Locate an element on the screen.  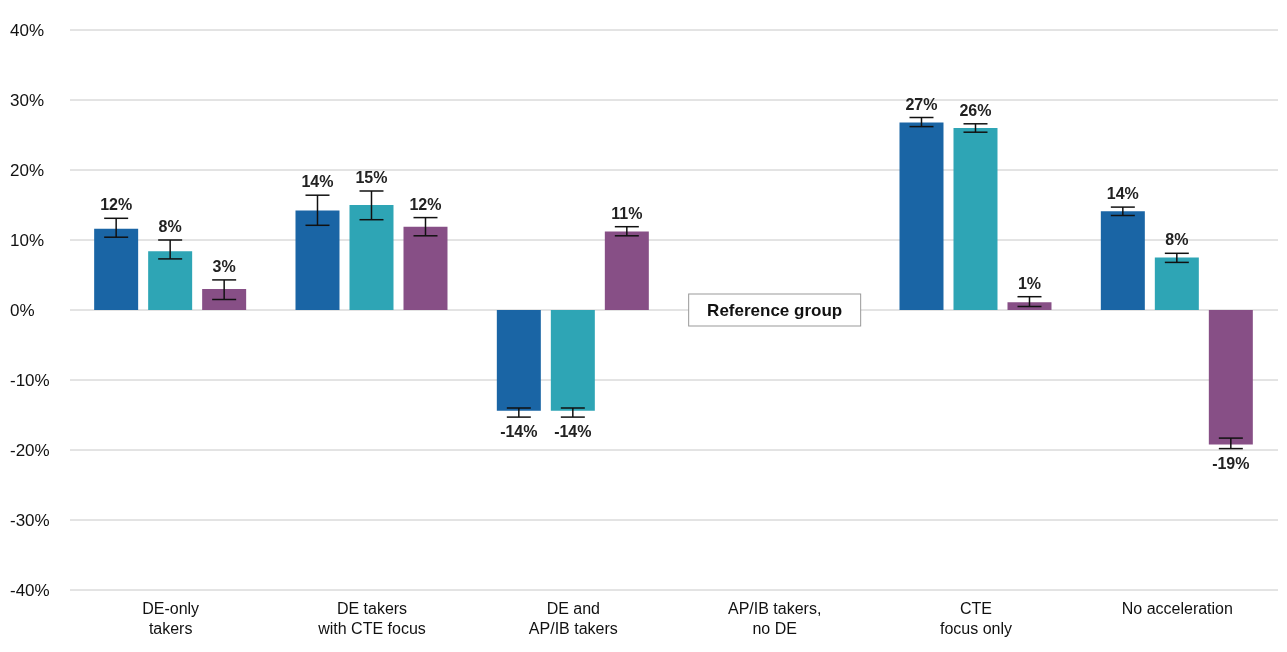
x-tick-label: DE takers with CTE focus is located at coordinates (371, 618).